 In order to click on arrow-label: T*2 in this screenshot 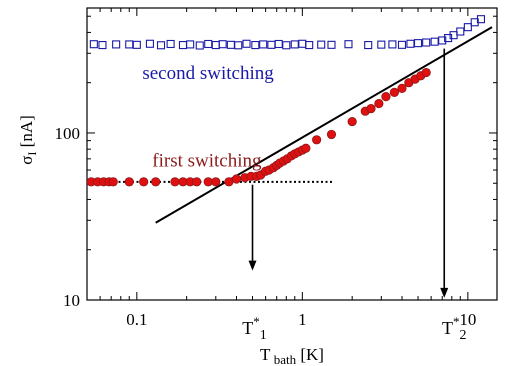, I will do `click(454, 328)`.